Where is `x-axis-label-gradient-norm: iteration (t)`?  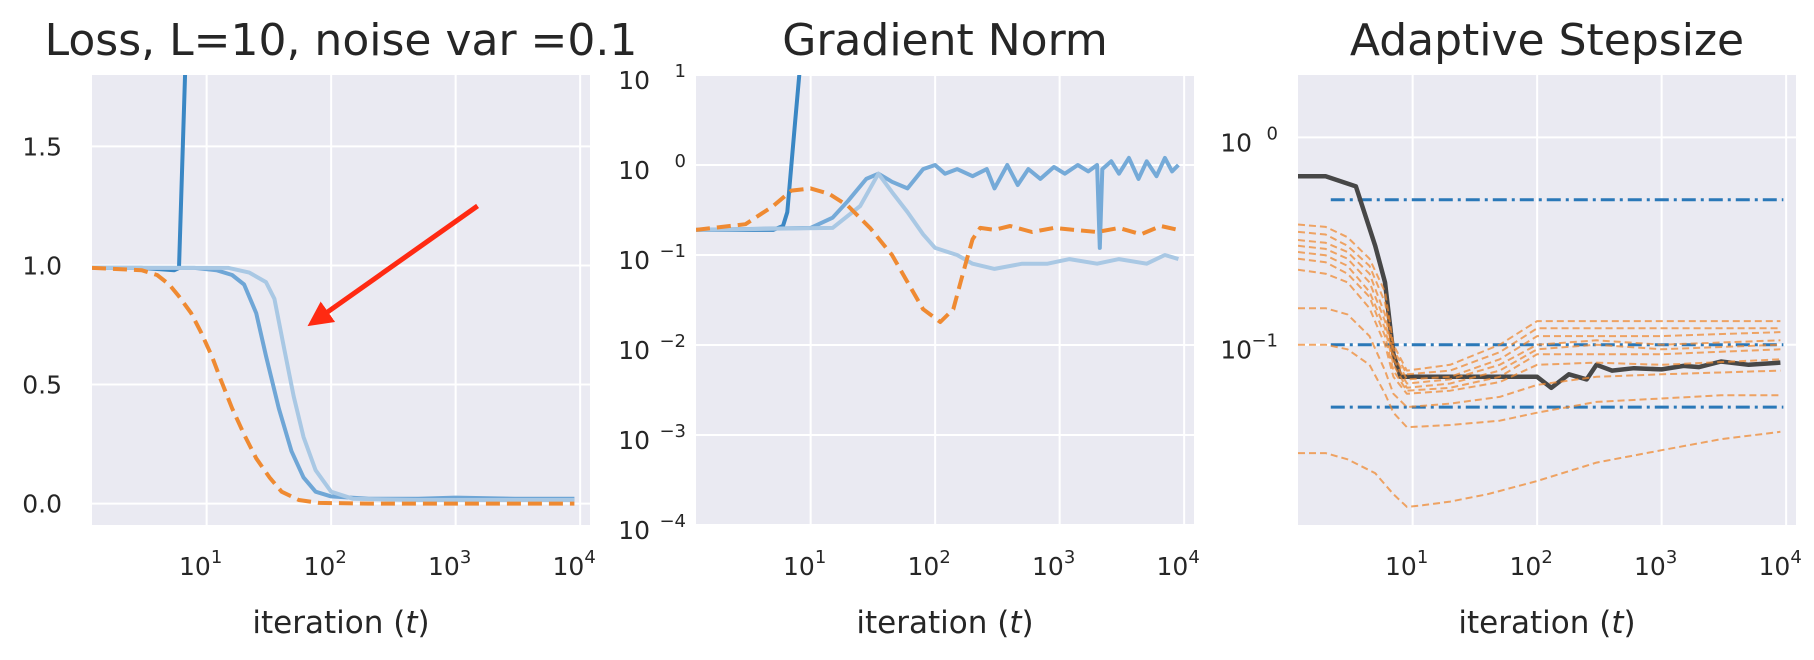 x-axis-label-gradient-norm: iteration (t) is located at coordinates (944, 623).